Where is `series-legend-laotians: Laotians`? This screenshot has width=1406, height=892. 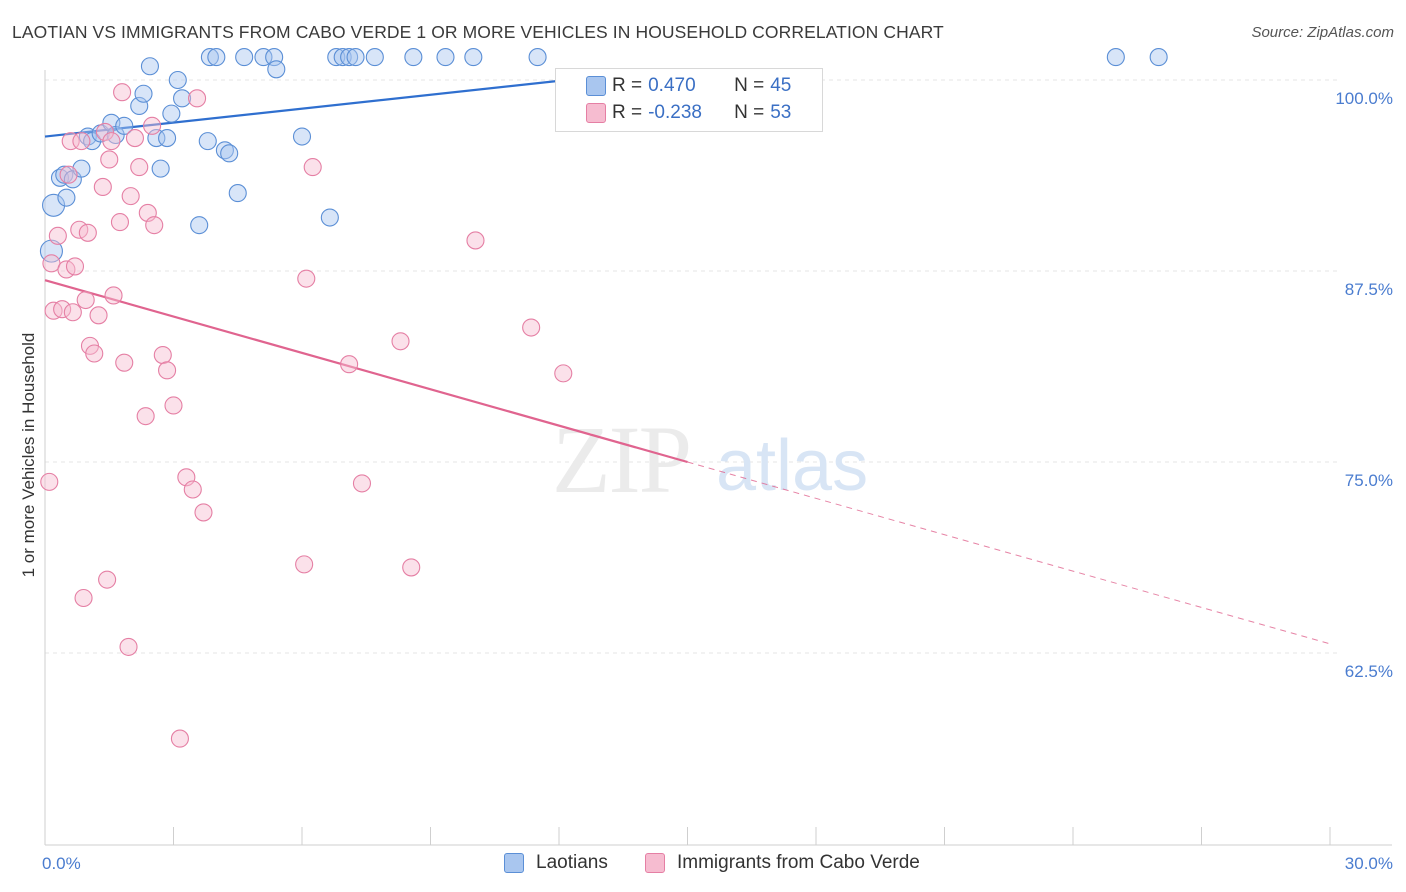 series-legend-laotians: Laotians is located at coordinates (556, 863).